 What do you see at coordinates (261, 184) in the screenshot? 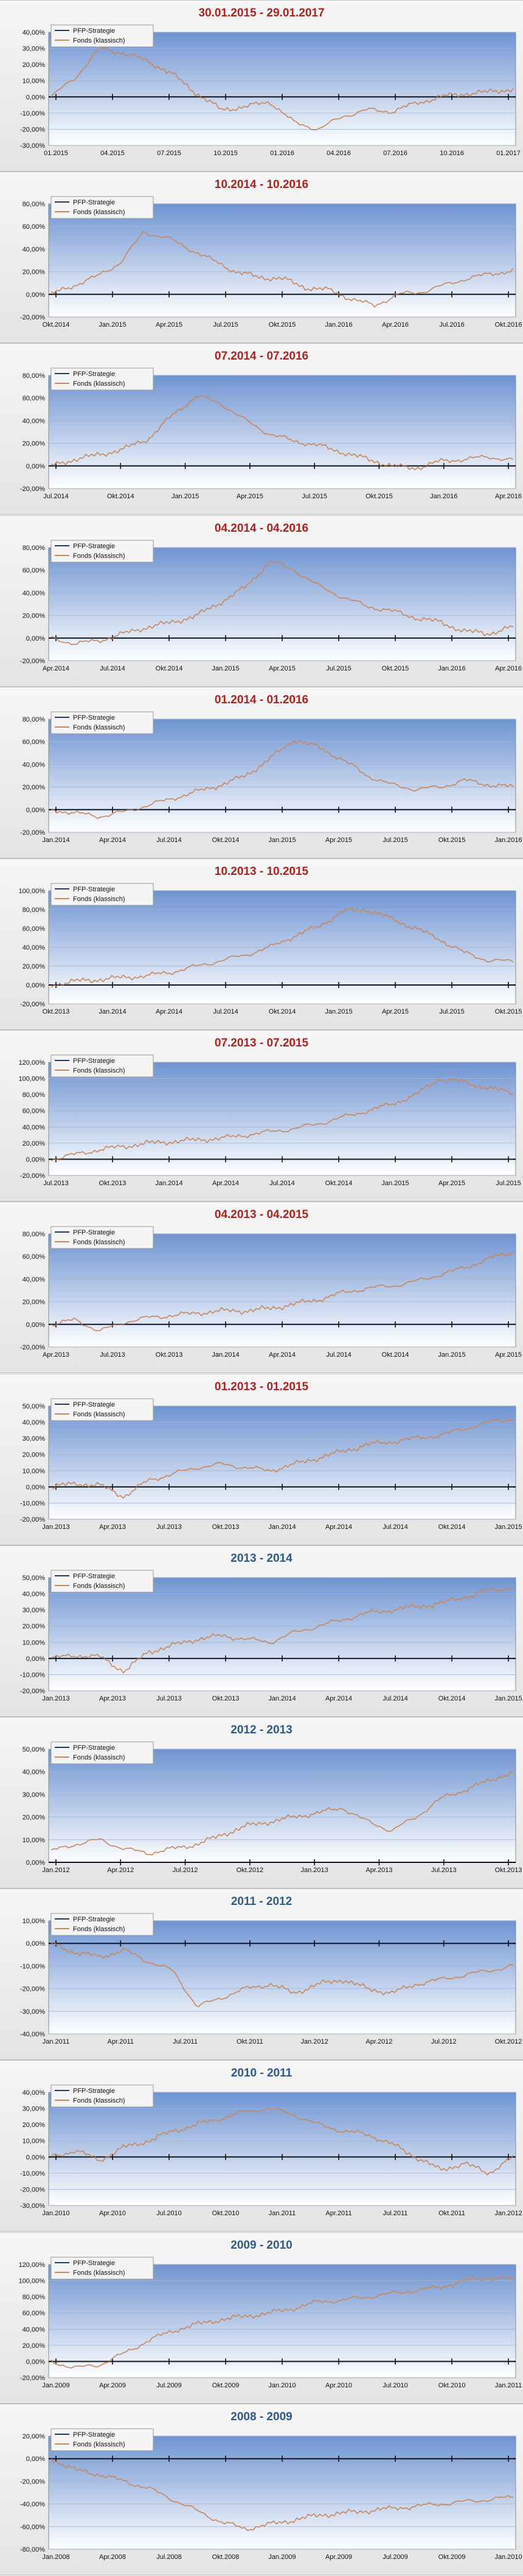
I see `chart-title: 10.2014 - 10.2016` at bounding box center [261, 184].